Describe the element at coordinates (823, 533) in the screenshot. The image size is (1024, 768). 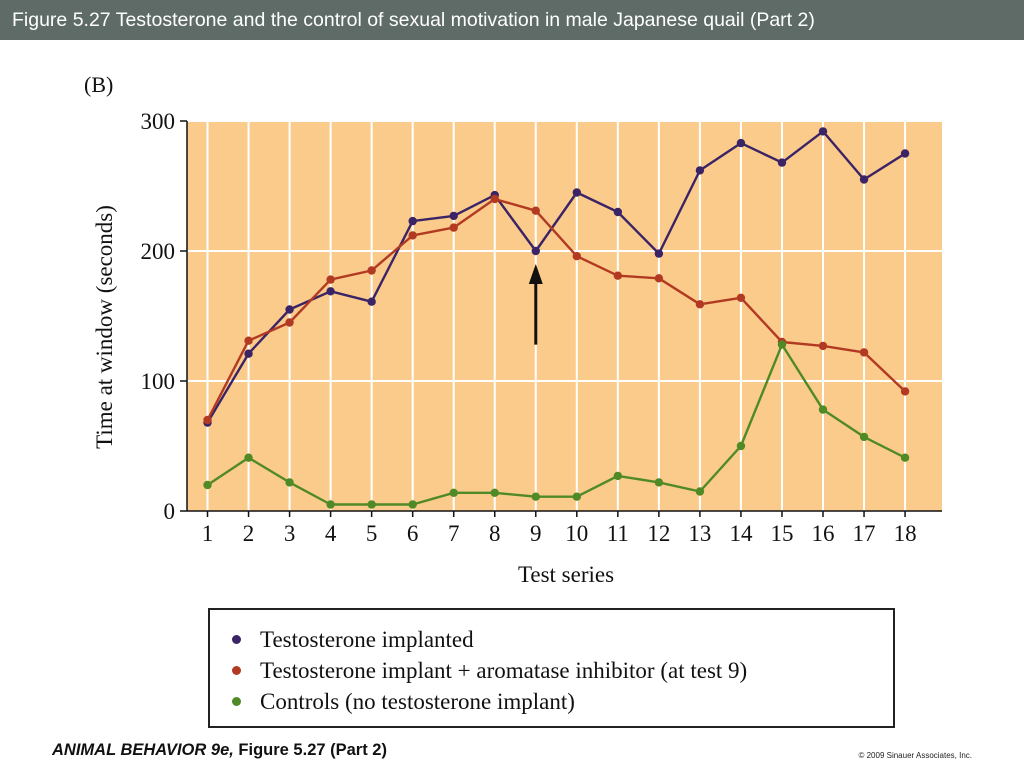
I see `x-tick-label: 16` at that location.